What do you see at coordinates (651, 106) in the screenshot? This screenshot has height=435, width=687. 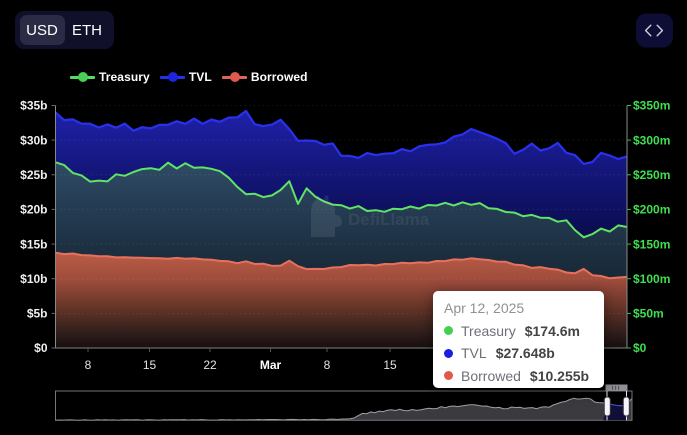 I see `svg-text: $350m` at bounding box center [651, 106].